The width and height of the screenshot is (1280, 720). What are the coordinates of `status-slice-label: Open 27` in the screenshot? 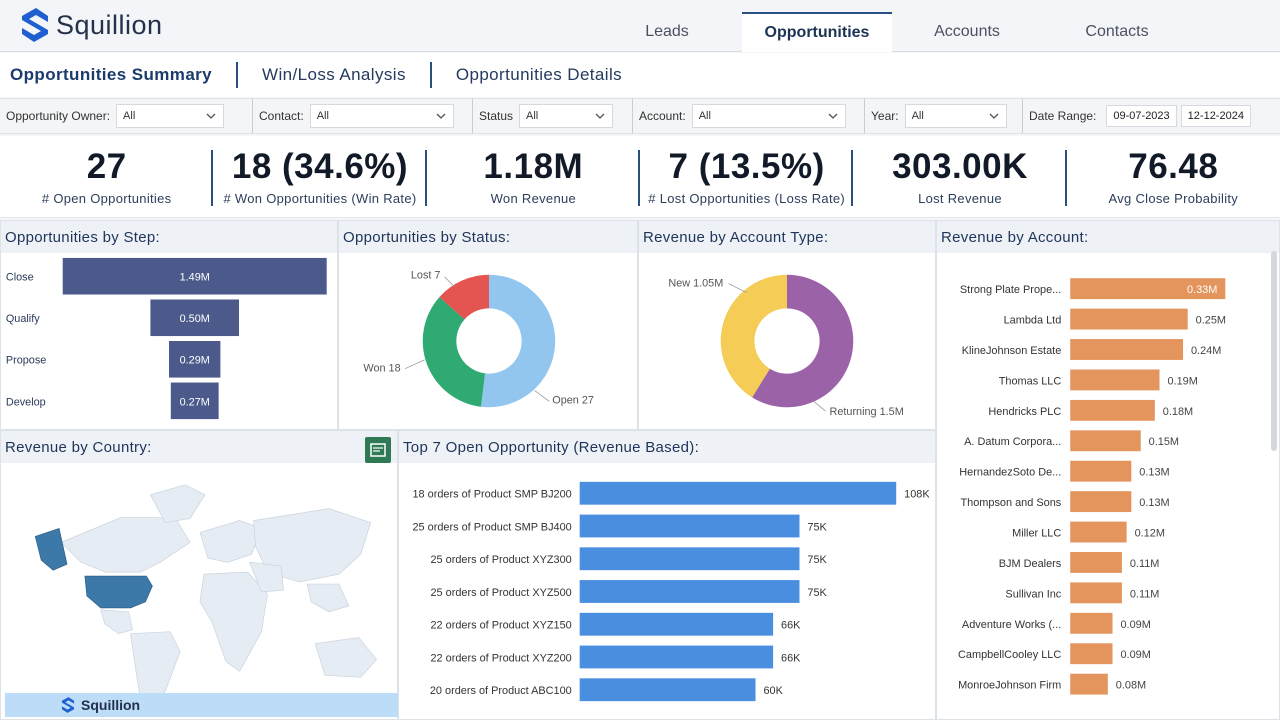 It's located at (573, 400).